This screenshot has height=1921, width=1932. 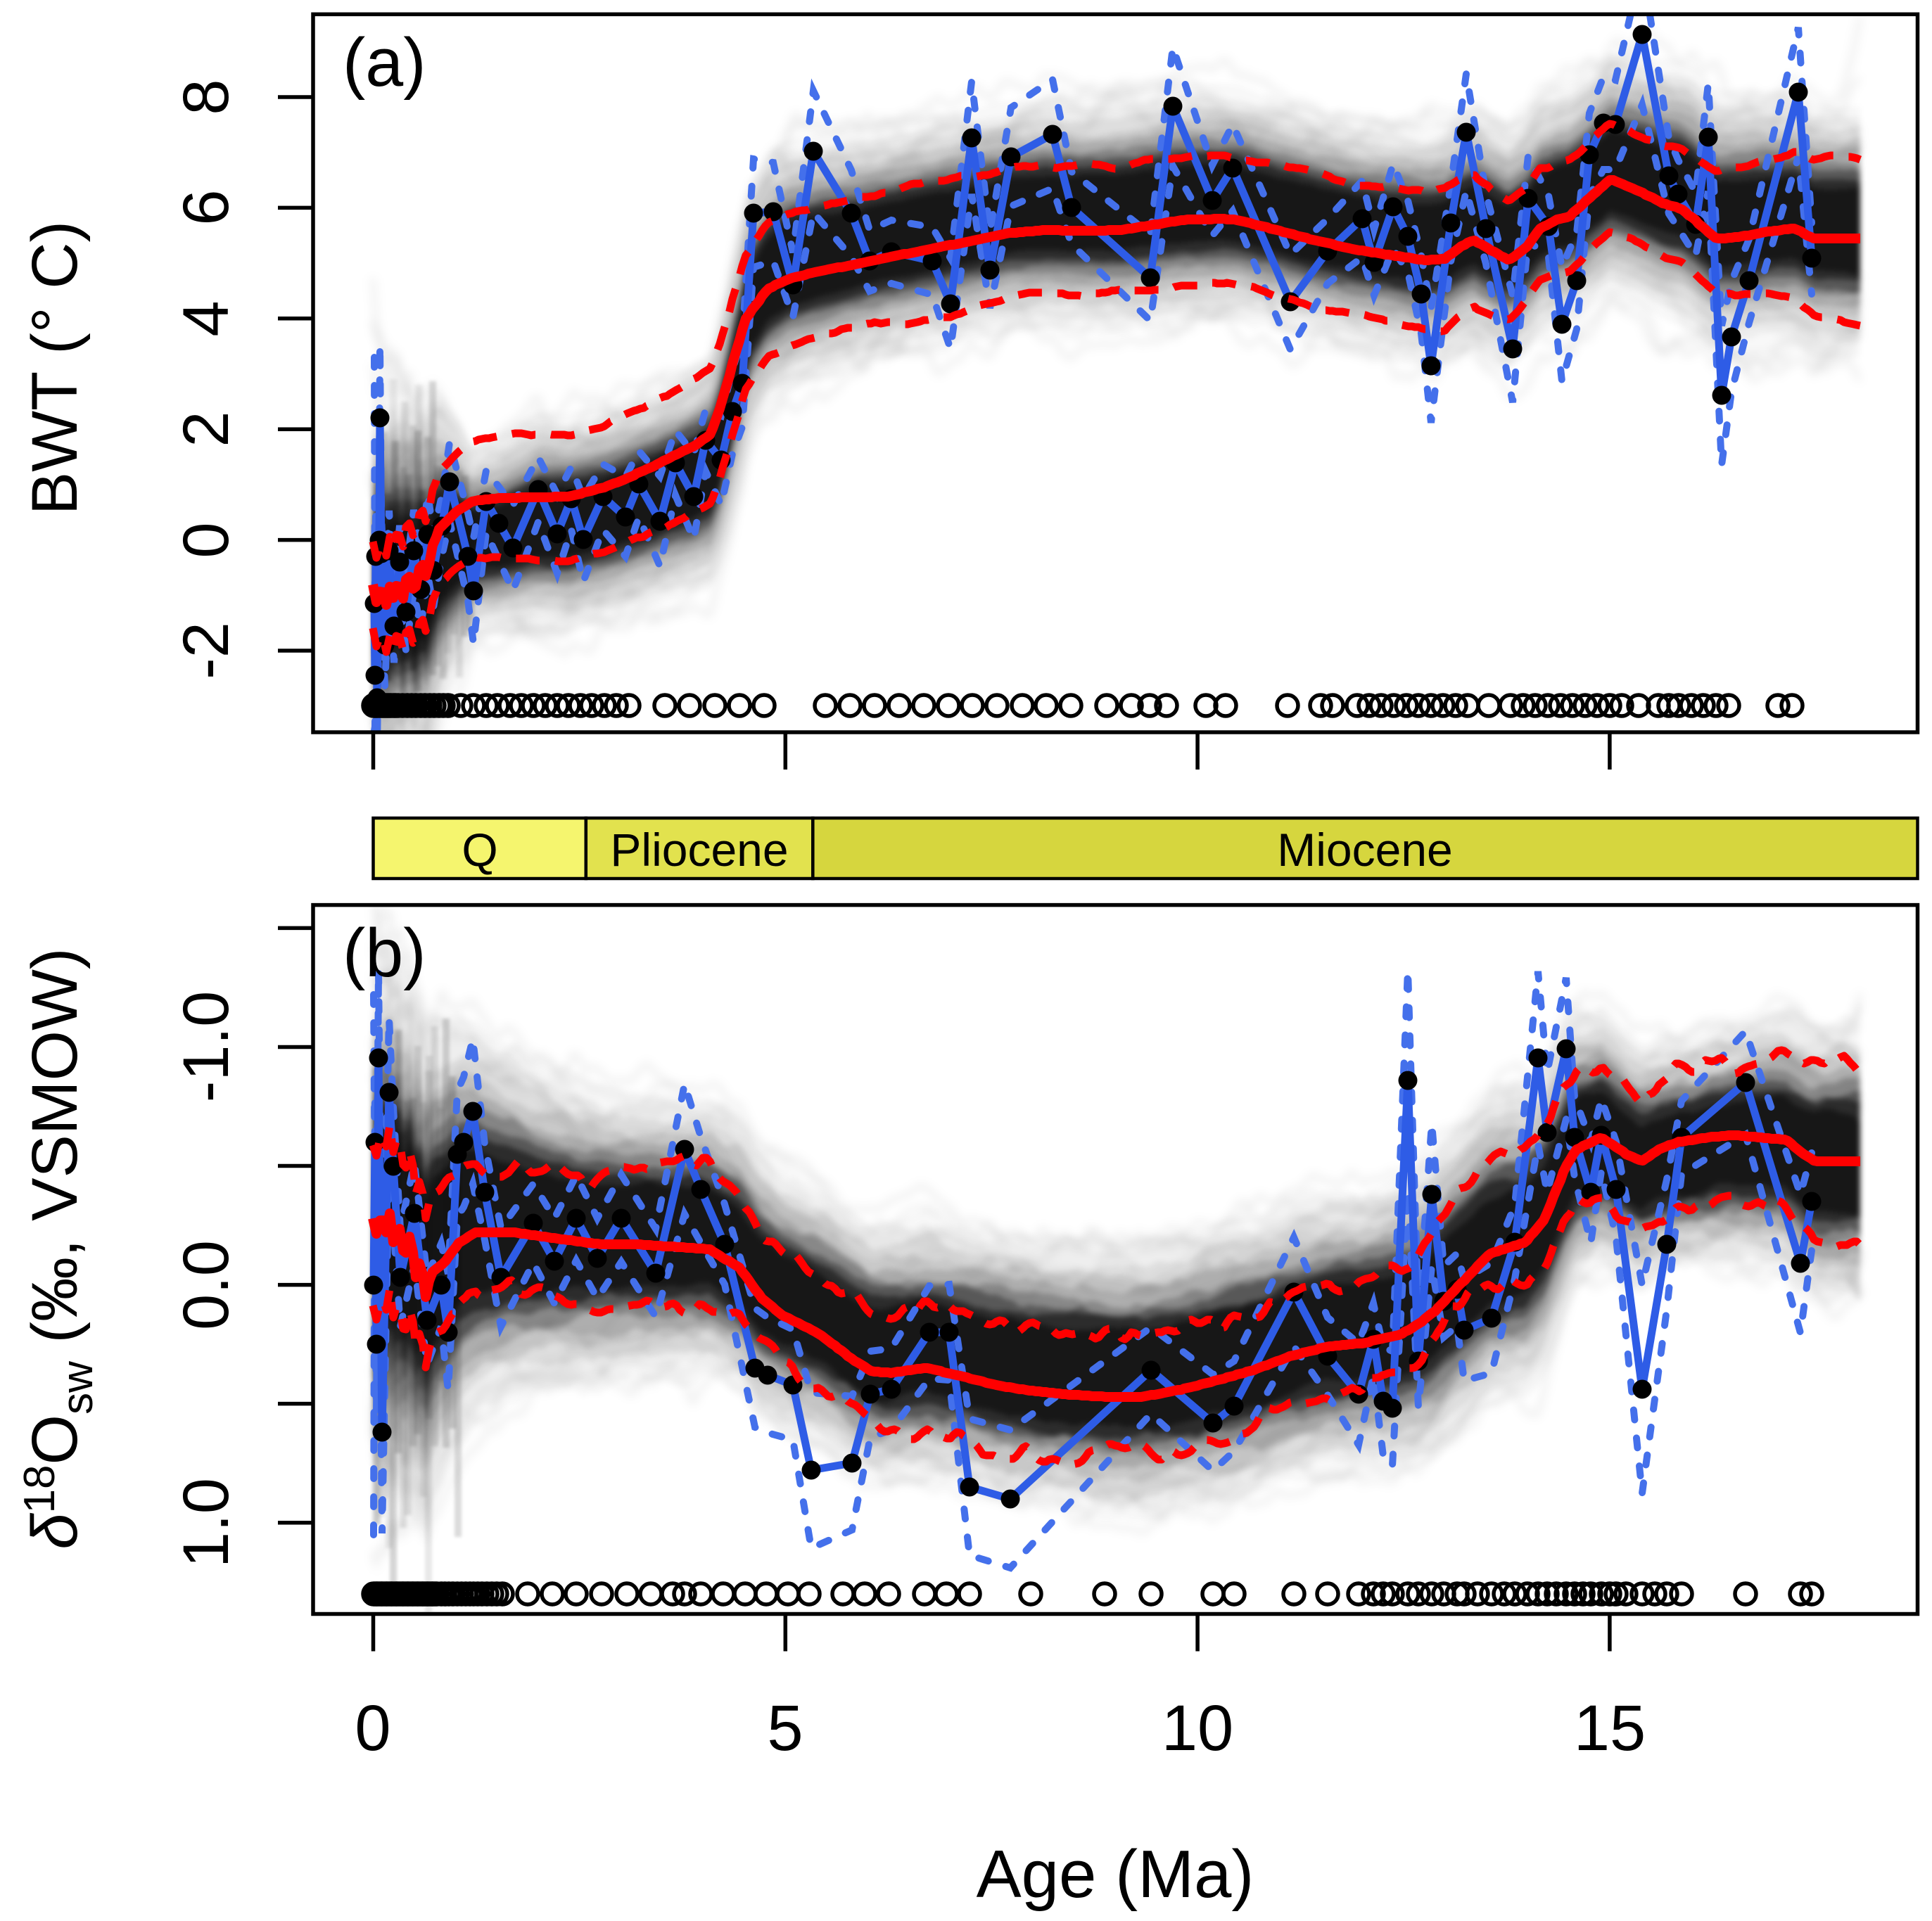 I want to click on svg-text: (a), so click(x=384, y=62).